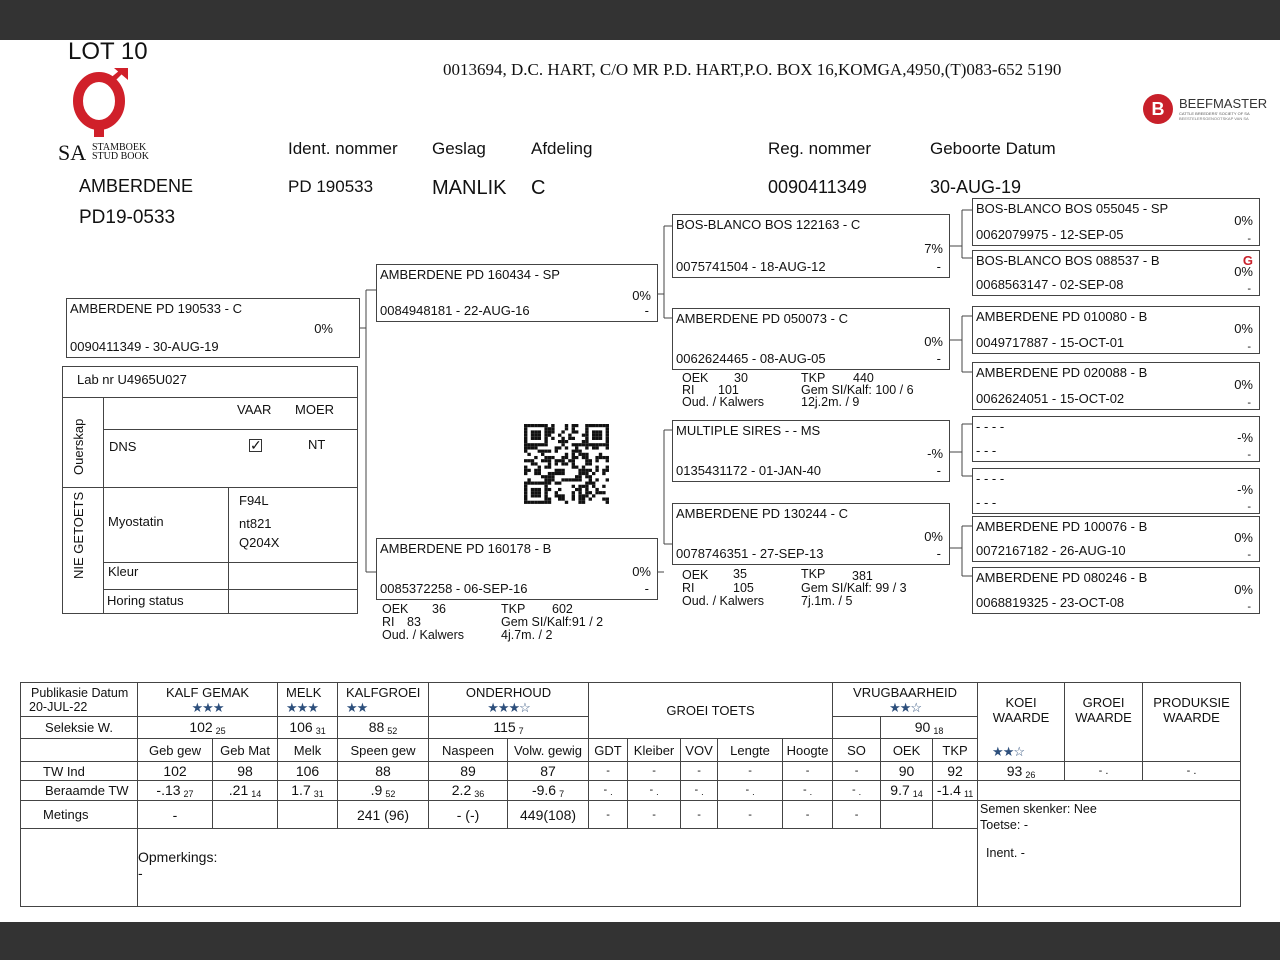  Describe the element at coordinates (749, 470) in the screenshot. I see `pedigree-id-date: 0135431172 - 01-JAN-40` at that location.